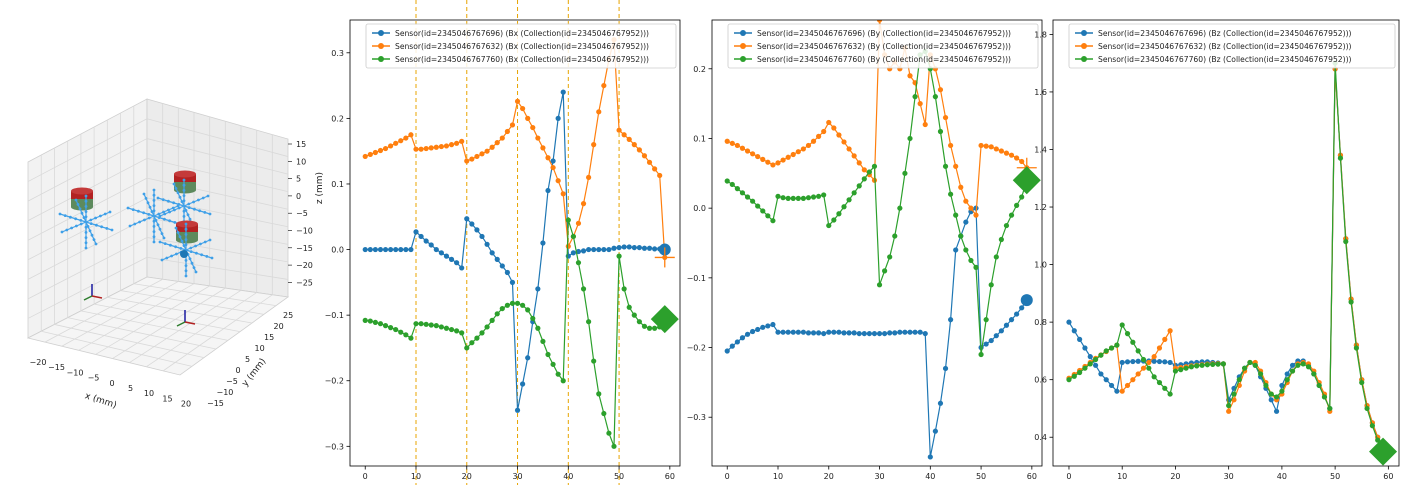 The width and height of the screenshot is (1405, 485). I want to click on triad-y-arrow, so click(181, 324).